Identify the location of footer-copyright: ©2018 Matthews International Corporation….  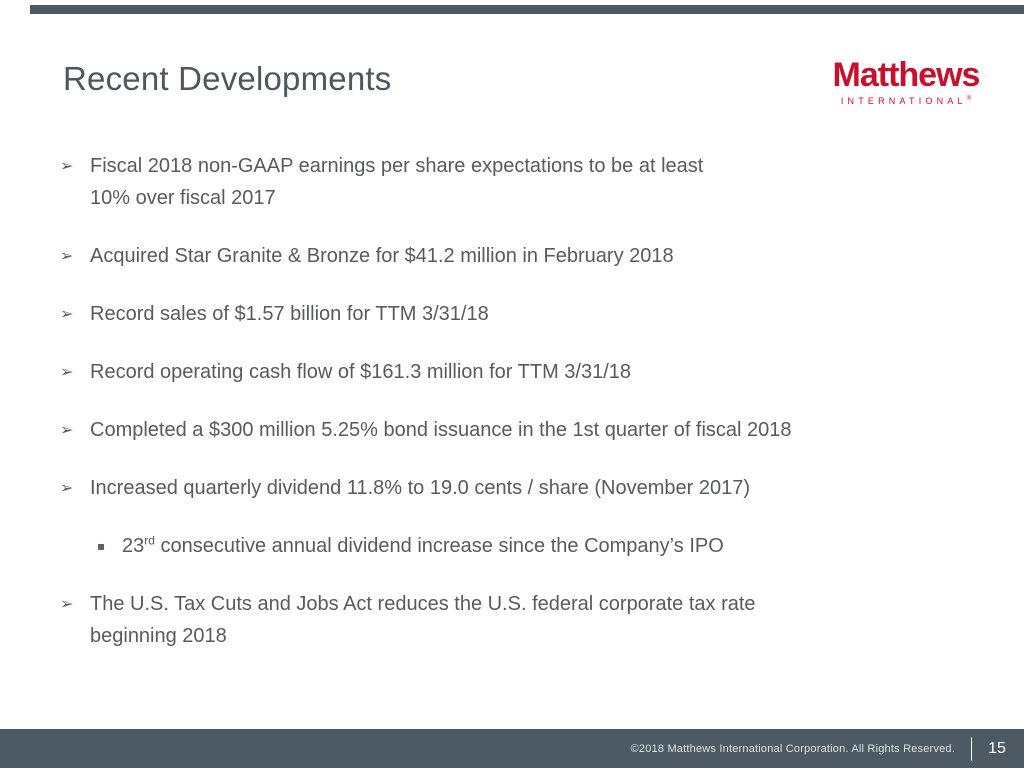
(792, 748).